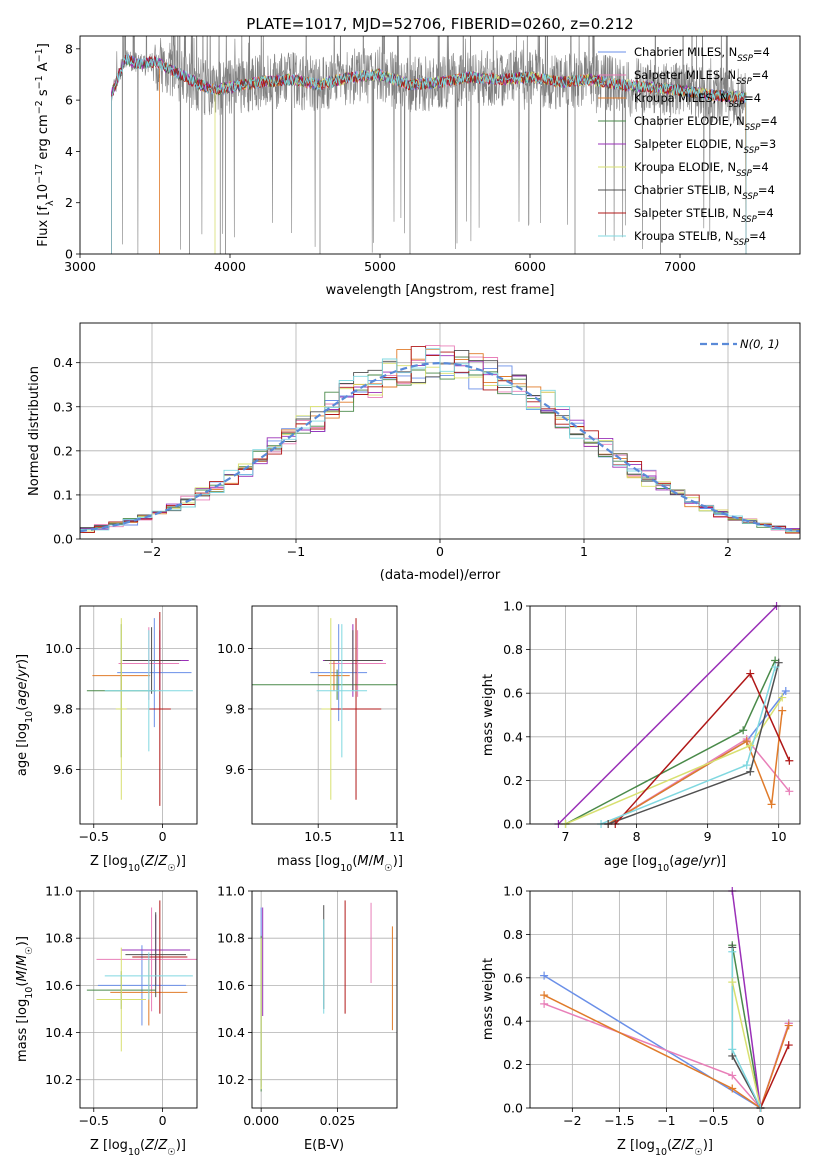 This screenshot has width=819, height=1170. I want to click on mass_vs_ebv-ytick-label: 10.6, so click(231, 985).